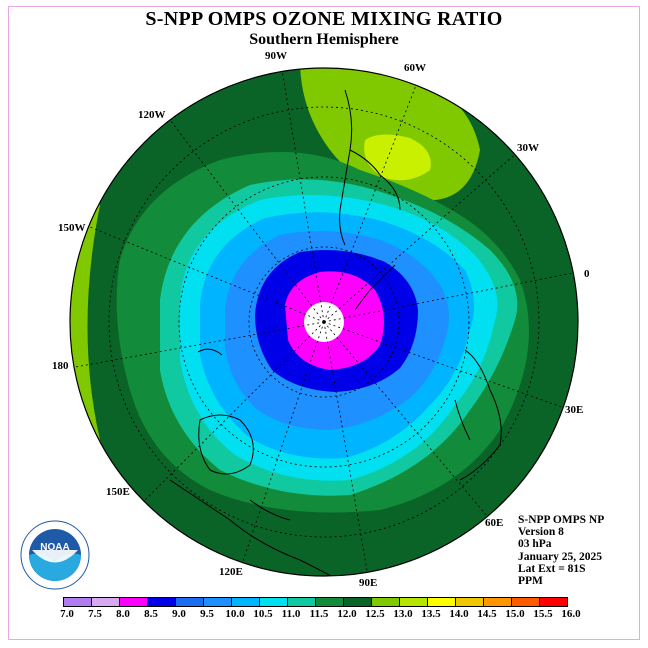 This screenshot has width=648, height=648. Describe the element at coordinates (55, 555) in the screenshot. I see `noaa-logo: NOAA` at that location.